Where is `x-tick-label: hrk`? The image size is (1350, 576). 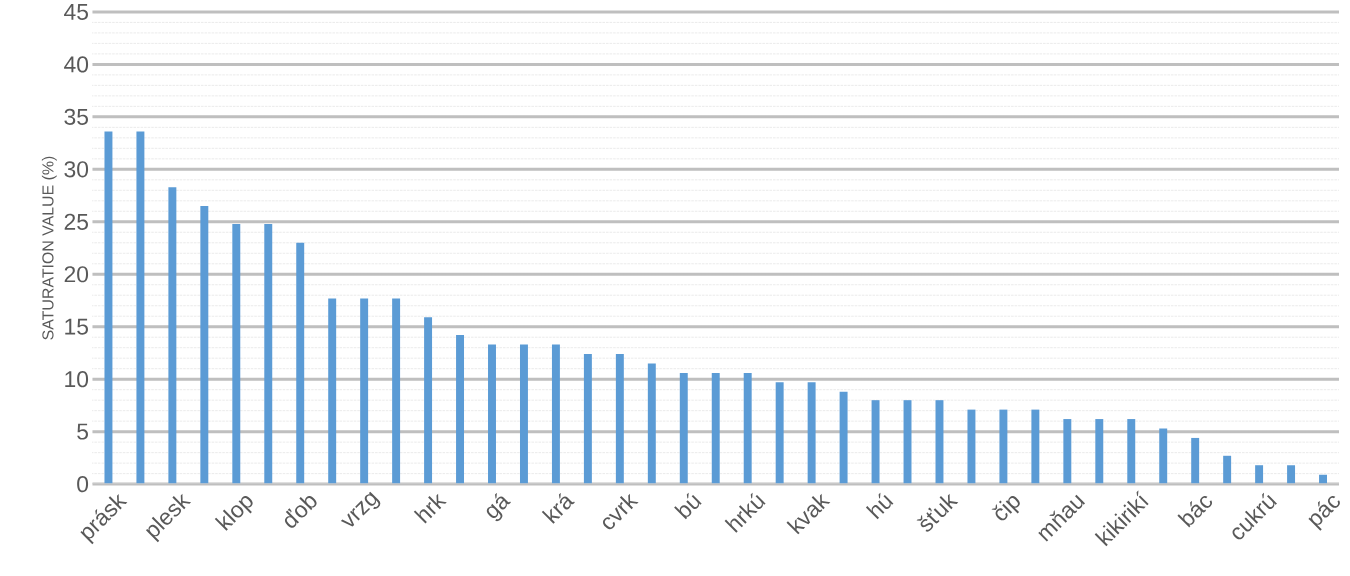 x-tick-label: hrk is located at coordinates (430, 509).